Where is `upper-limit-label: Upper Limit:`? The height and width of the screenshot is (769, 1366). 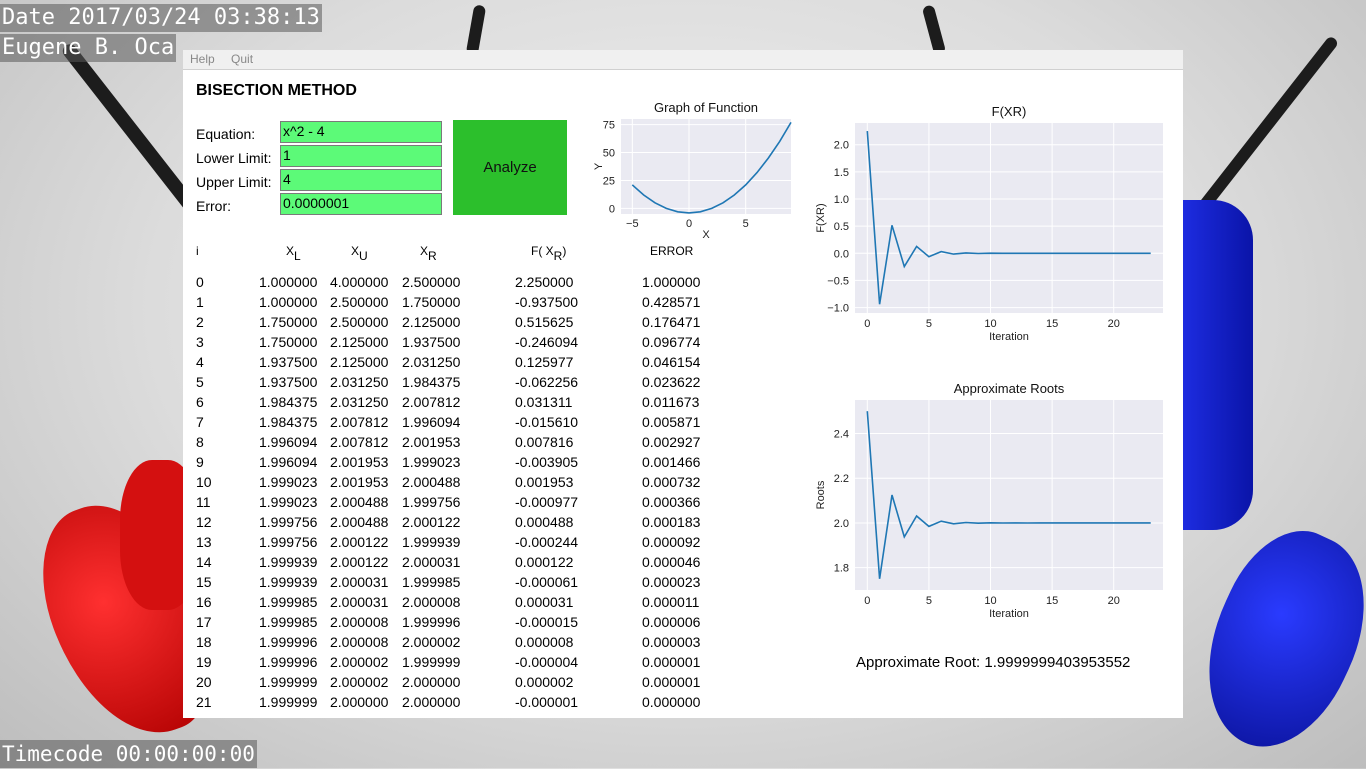
upper-limit-label: Upper Limit: is located at coordinates (234, 182).